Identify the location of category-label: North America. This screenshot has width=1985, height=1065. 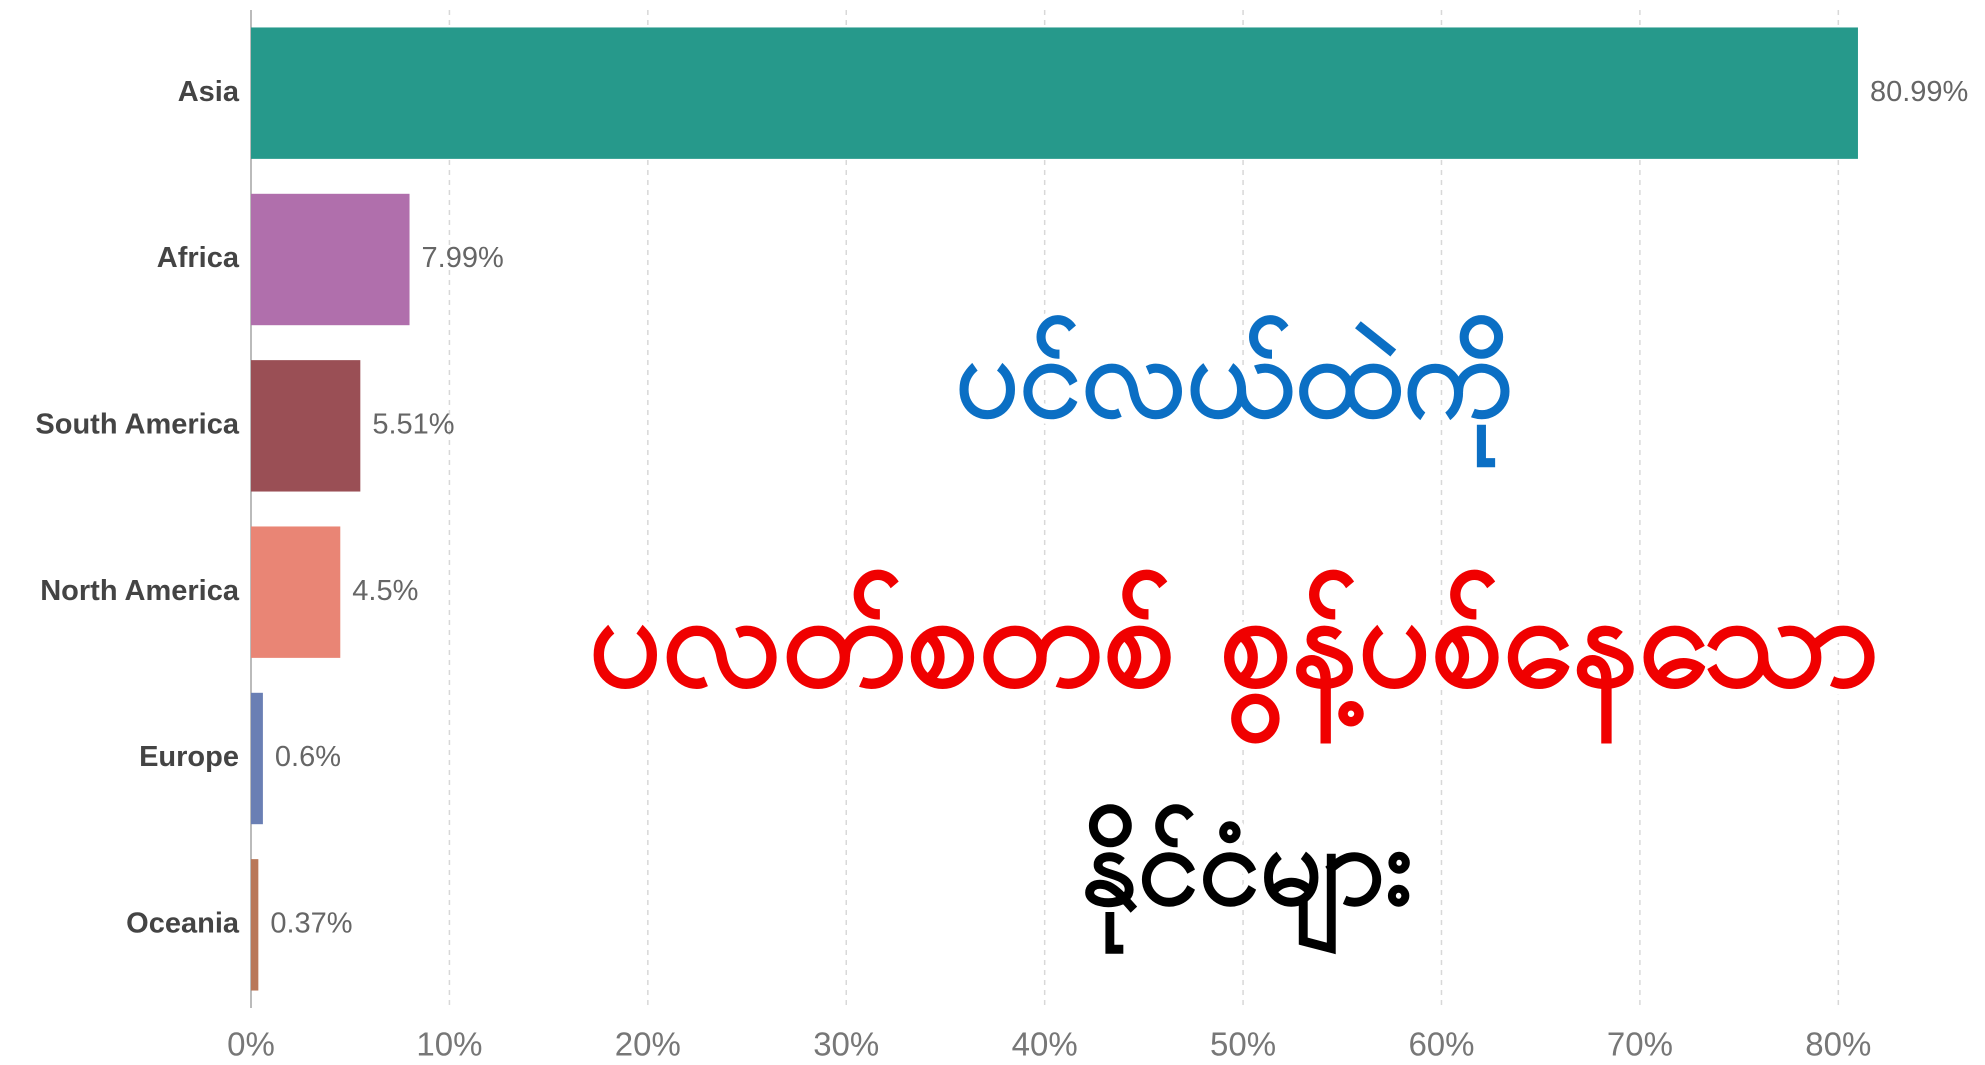
(140, 591).